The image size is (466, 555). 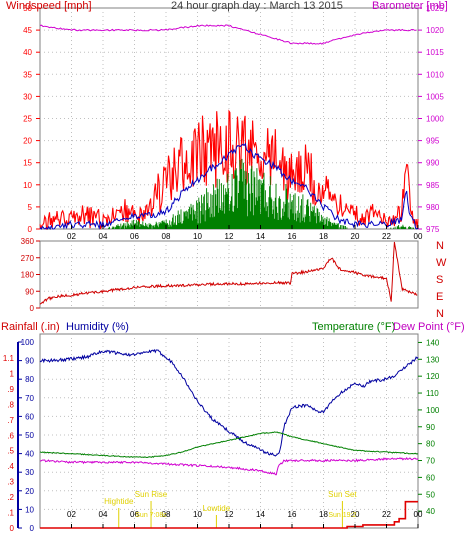 What do you see at coordinates (433, 141) in the screenshot?
I see `right-tick-label: 995` at bounding box center [433, 141].